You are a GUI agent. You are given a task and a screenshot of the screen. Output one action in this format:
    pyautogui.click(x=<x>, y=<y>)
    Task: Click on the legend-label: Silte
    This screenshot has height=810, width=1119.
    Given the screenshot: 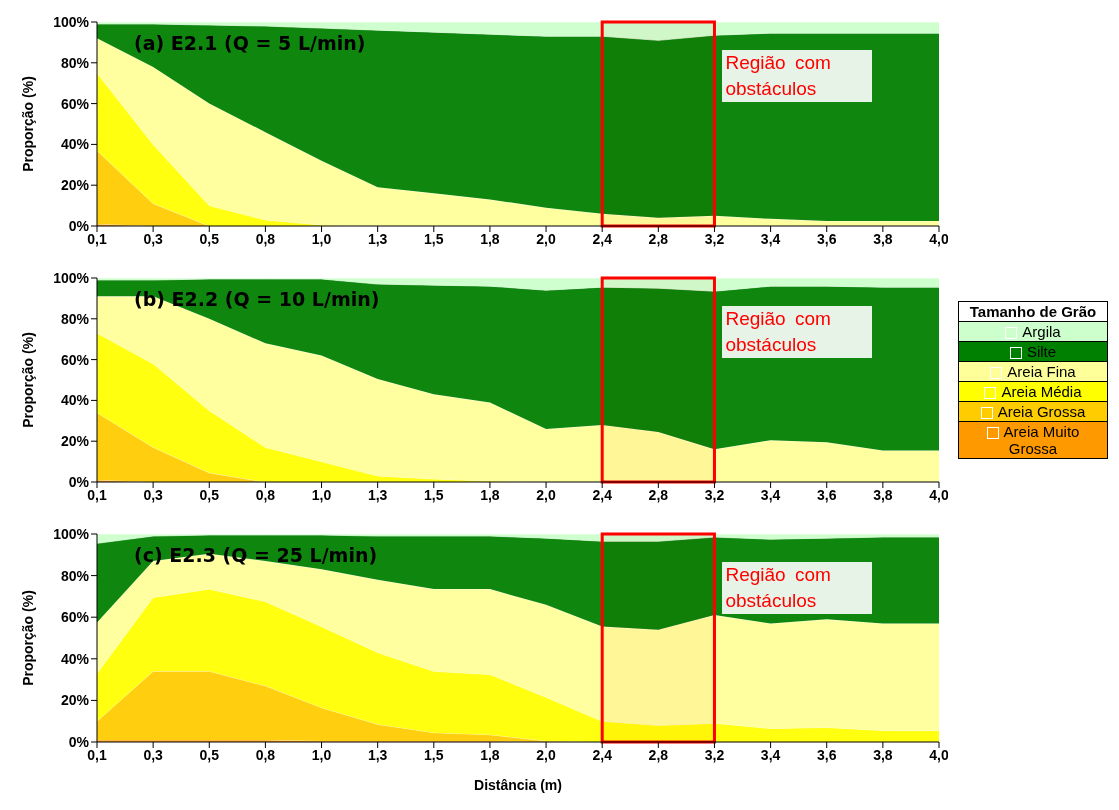 What is the action you would take?
    pyautogui.click(x=1033, y=351)
    